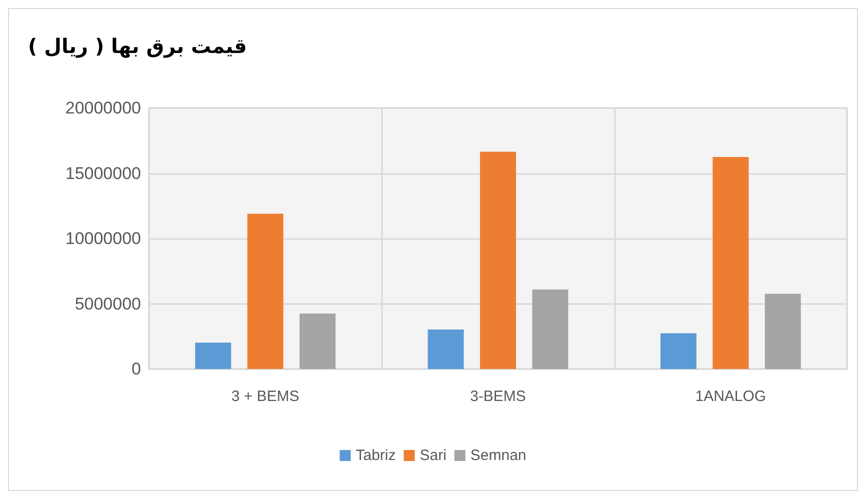 The image size is (866, 499). Describe the element at coordinates (136, 369) in the screenshot. I see `y-tick-label: 0` at that location.